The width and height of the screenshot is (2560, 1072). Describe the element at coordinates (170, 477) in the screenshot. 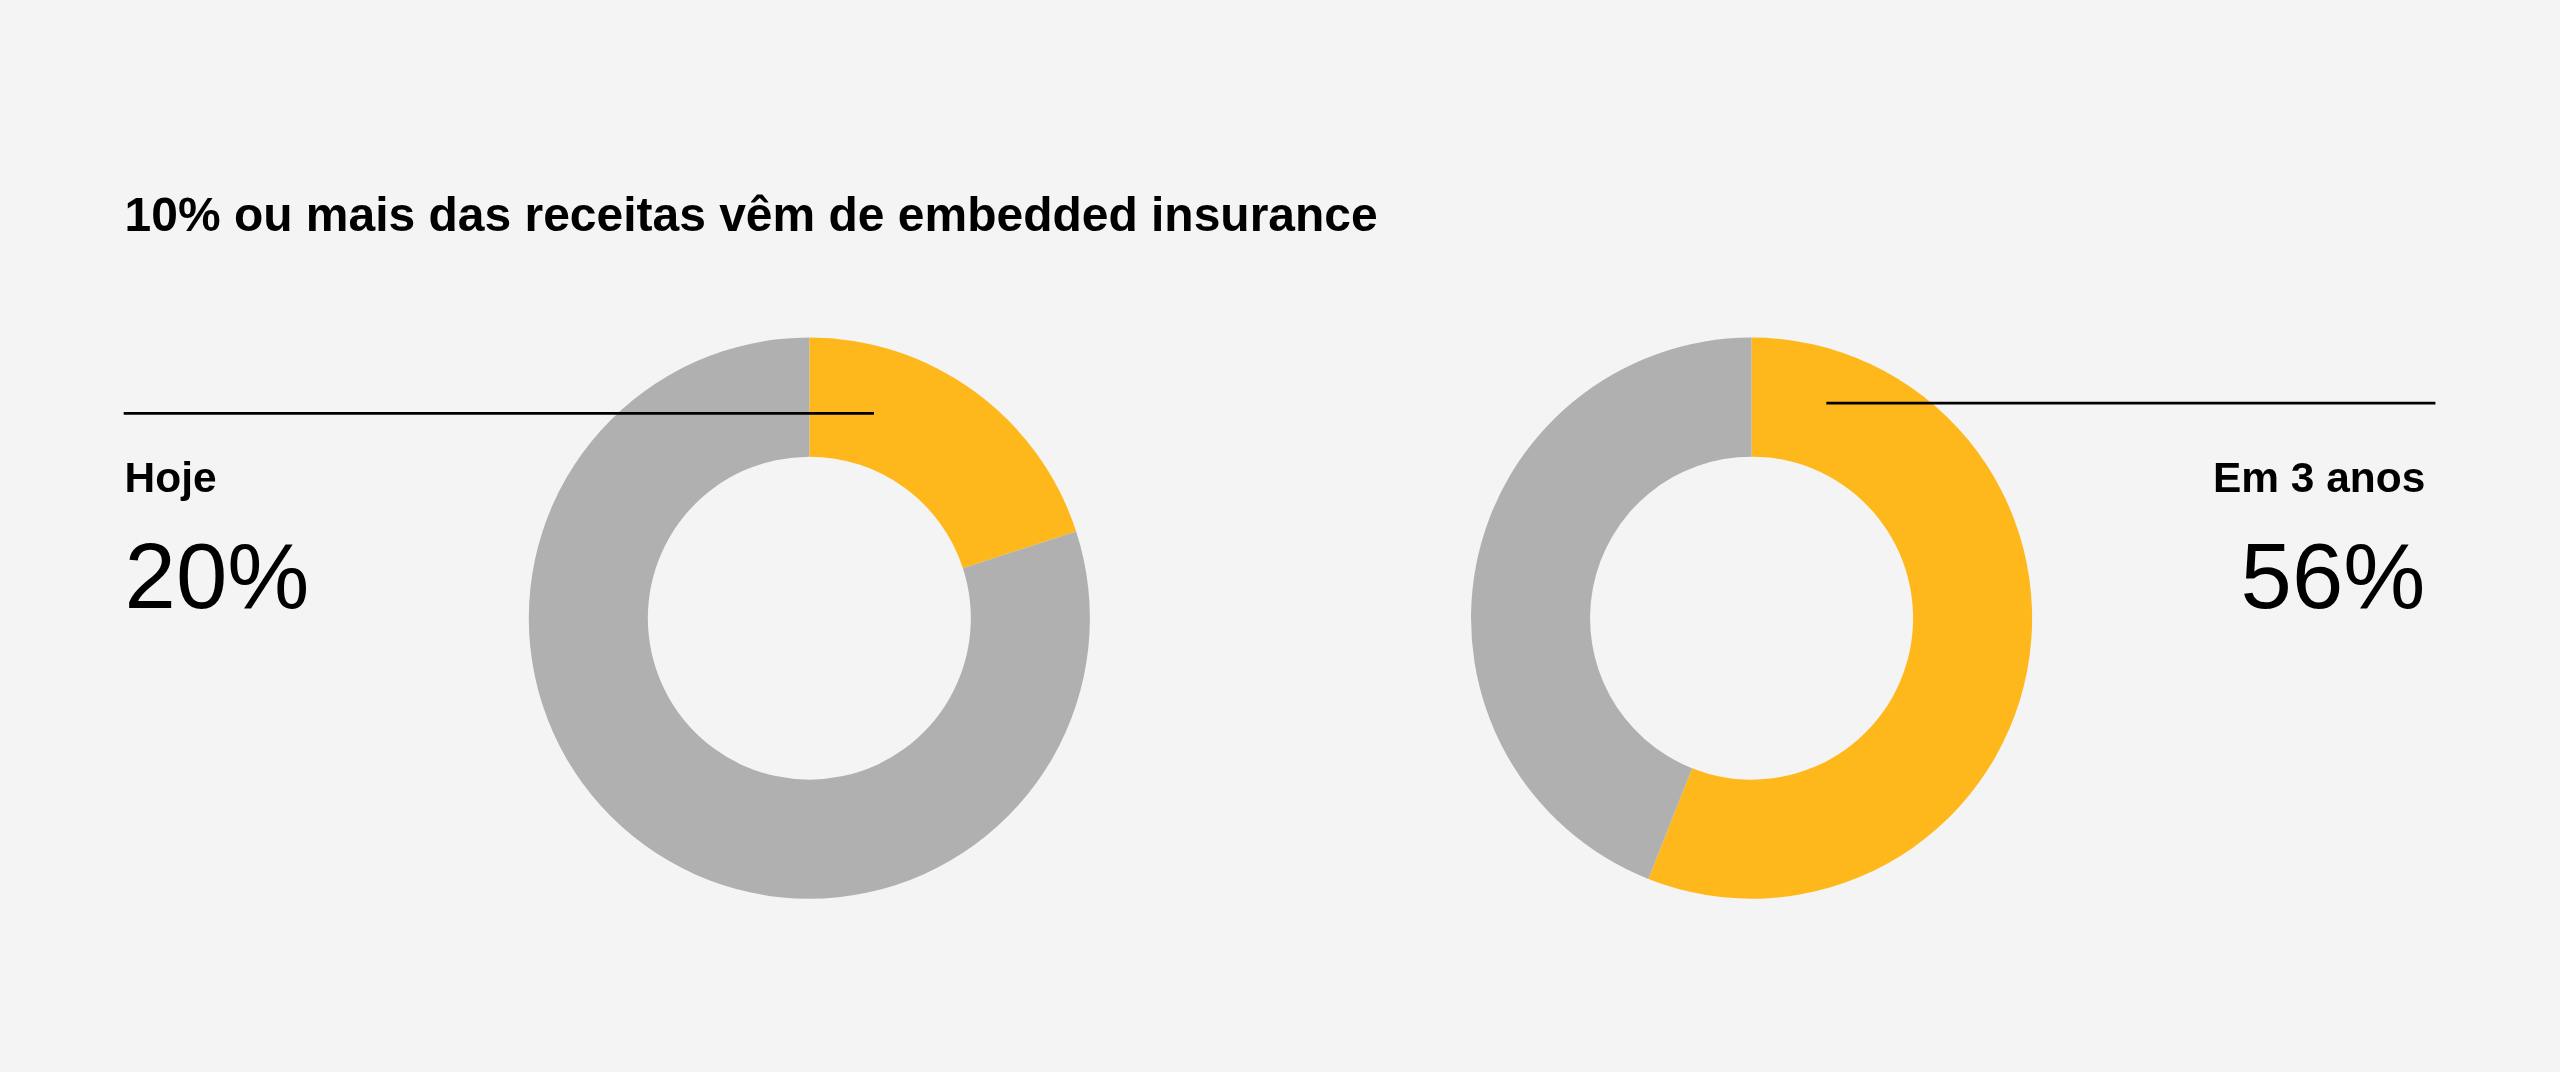

I see `slice-label: Hoje` at that location.